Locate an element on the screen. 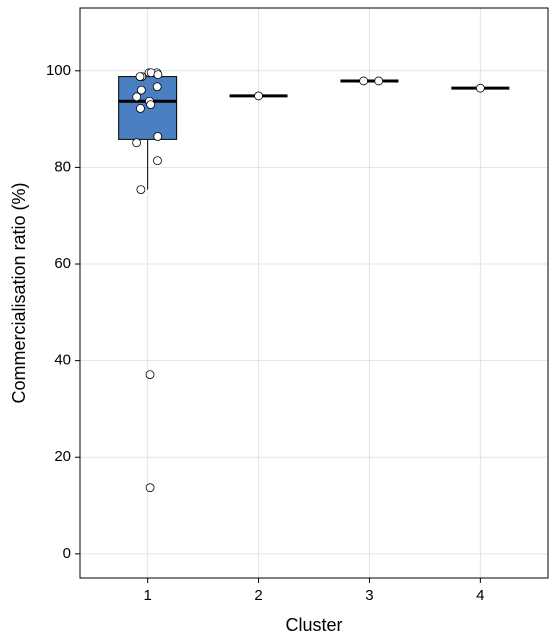 This screenshot has width=557, height=641. y-tick-label: 60 is located at coordinates (62, 263).